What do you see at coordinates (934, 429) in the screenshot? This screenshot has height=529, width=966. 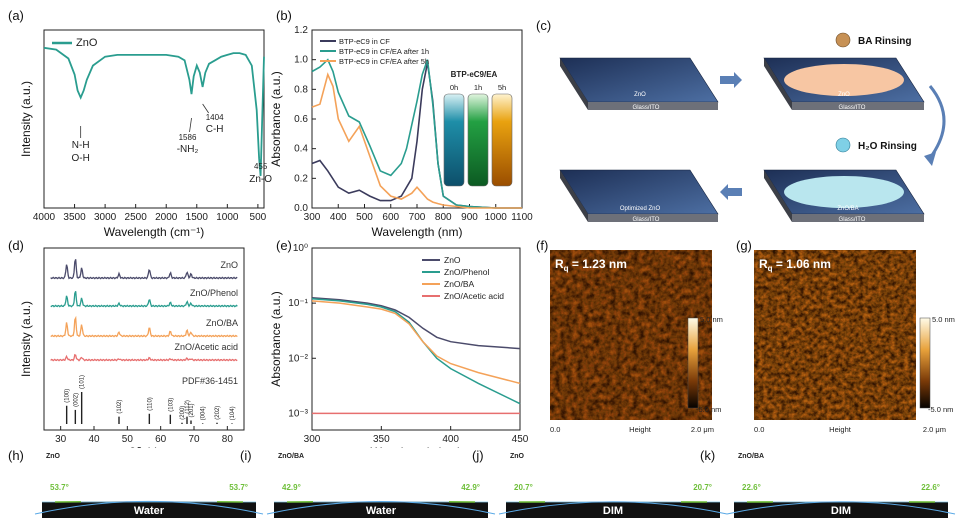 I see `axis-right-g: 2.0 μm` at bounding box center [934, 429].